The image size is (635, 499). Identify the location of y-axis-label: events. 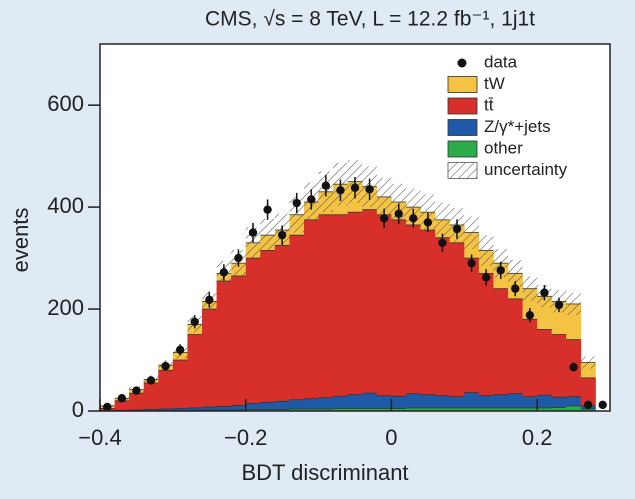
(20, 240).